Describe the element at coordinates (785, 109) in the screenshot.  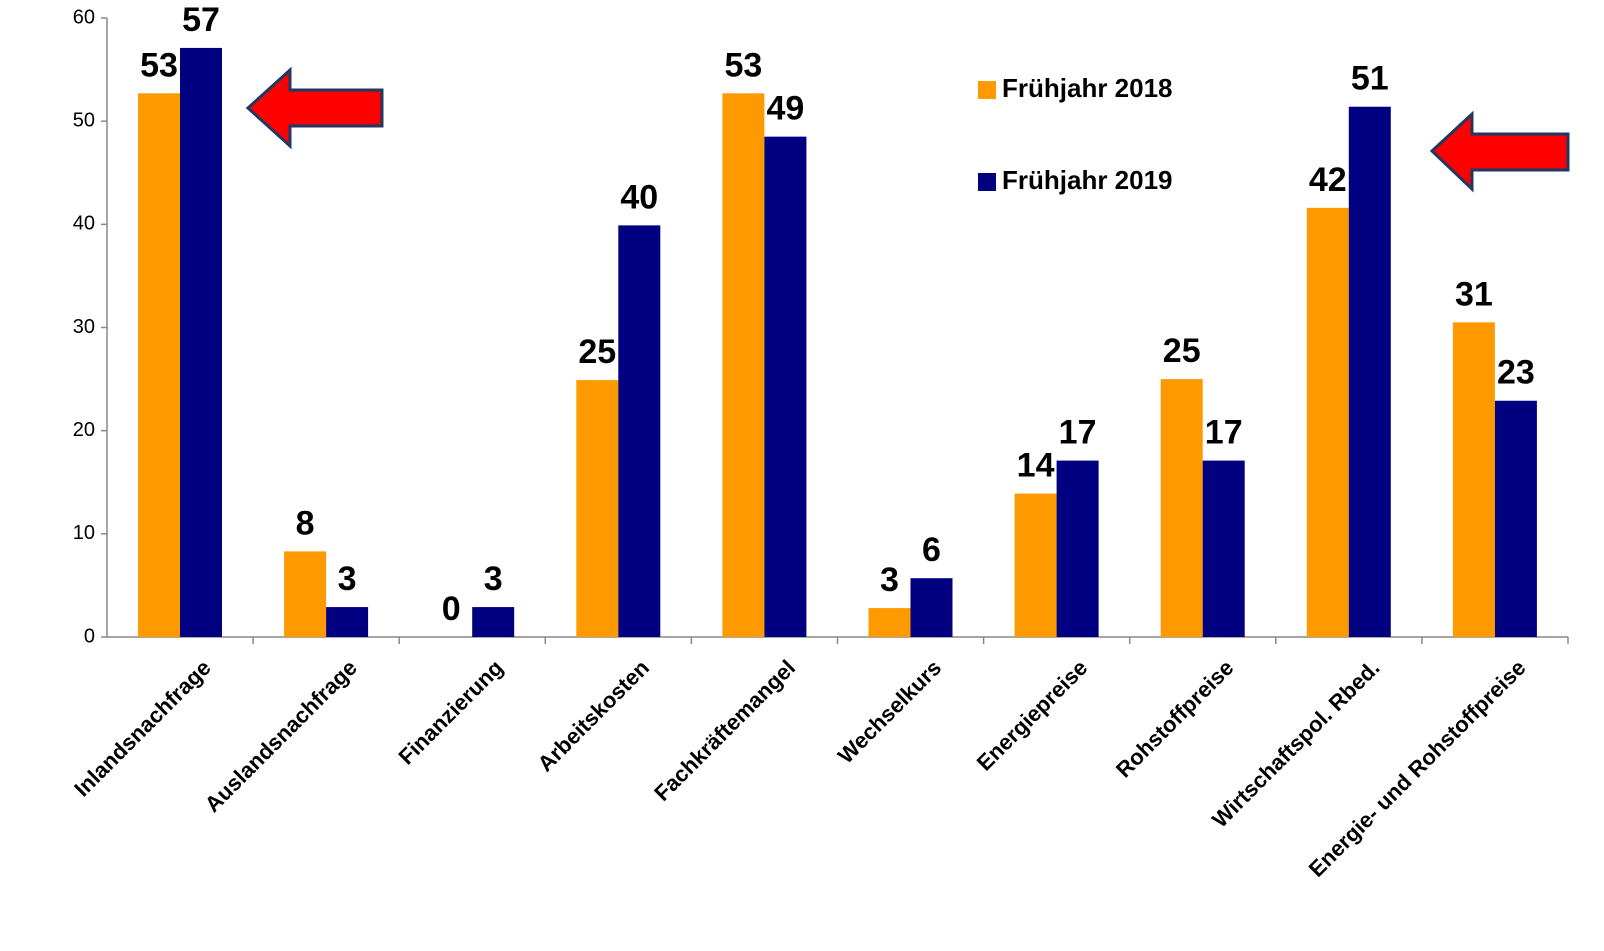
I see `value-label: 49` at that location.